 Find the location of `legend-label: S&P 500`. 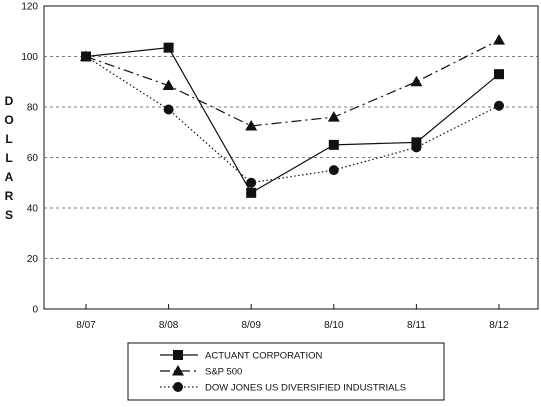

legend-label: S&P 500 is located at coordinates (223, 372).